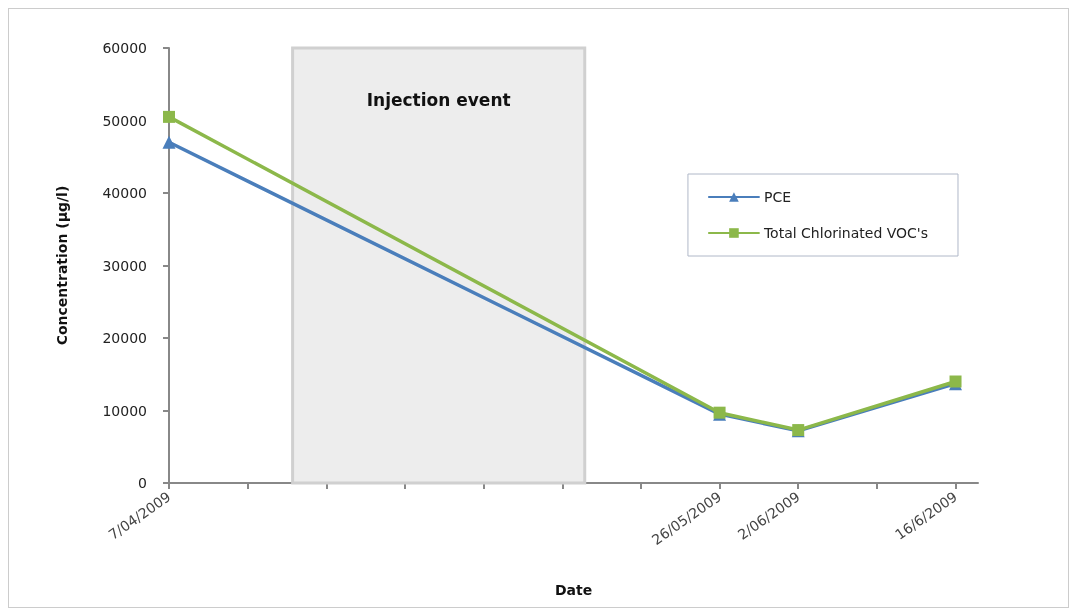 The height and width of the screenshot is (616, 1077). Describe the element at coordinates (777, 197) in the screenshot. I see `legend-label: PCE` at that location.